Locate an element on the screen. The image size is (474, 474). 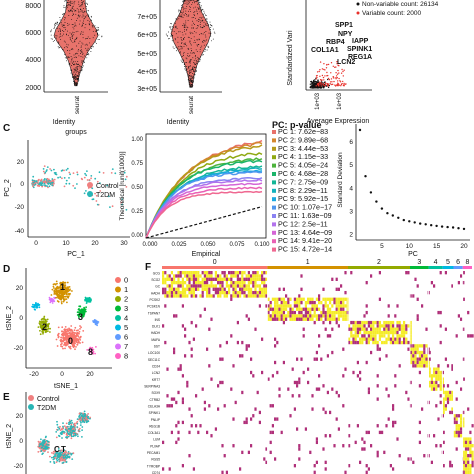
heatmap-gene-label: SST is located at coordinates (157, 347).